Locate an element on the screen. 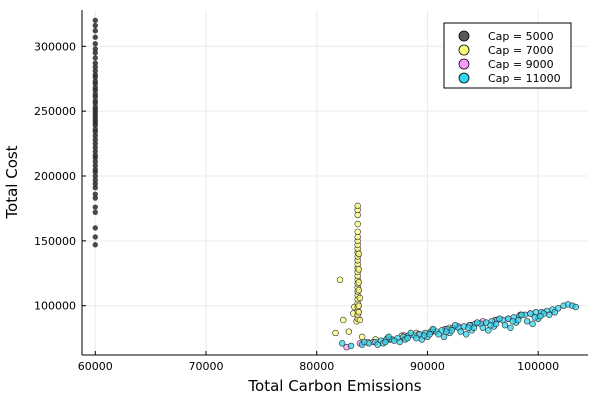  x-tick-label: 90000 is located at coordinates (427, 366).